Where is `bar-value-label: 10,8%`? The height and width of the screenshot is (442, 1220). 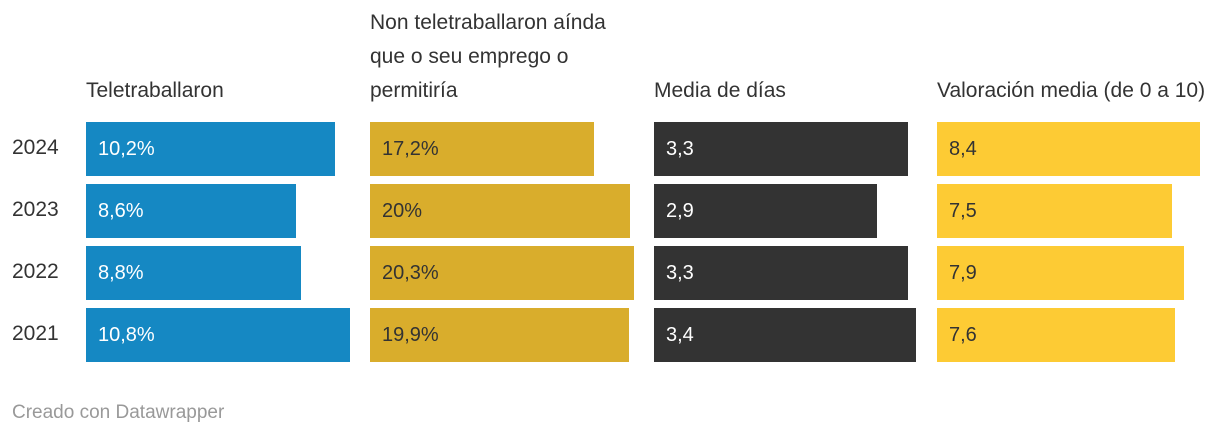
bar-value-label: 10,8% is located at coordinates (126, 334).